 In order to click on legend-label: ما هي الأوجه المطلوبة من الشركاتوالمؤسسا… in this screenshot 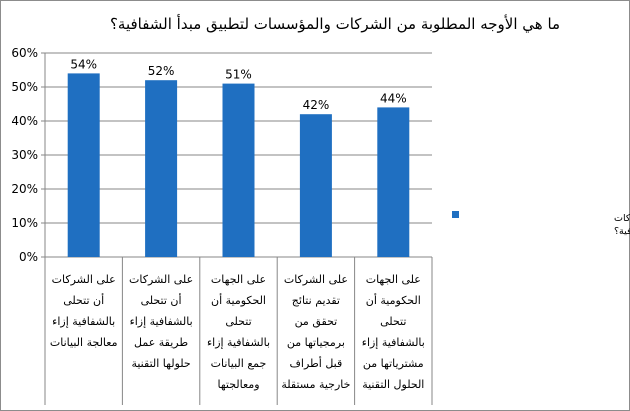, I will do `click(622, 224)`.